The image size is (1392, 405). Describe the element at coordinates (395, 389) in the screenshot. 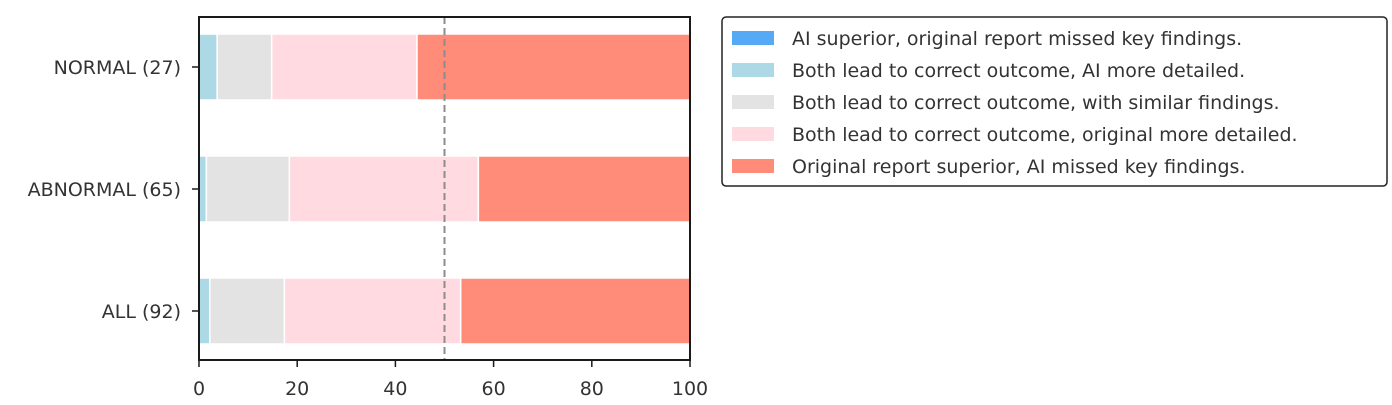

I see `x-tick-label: 40` at that location.